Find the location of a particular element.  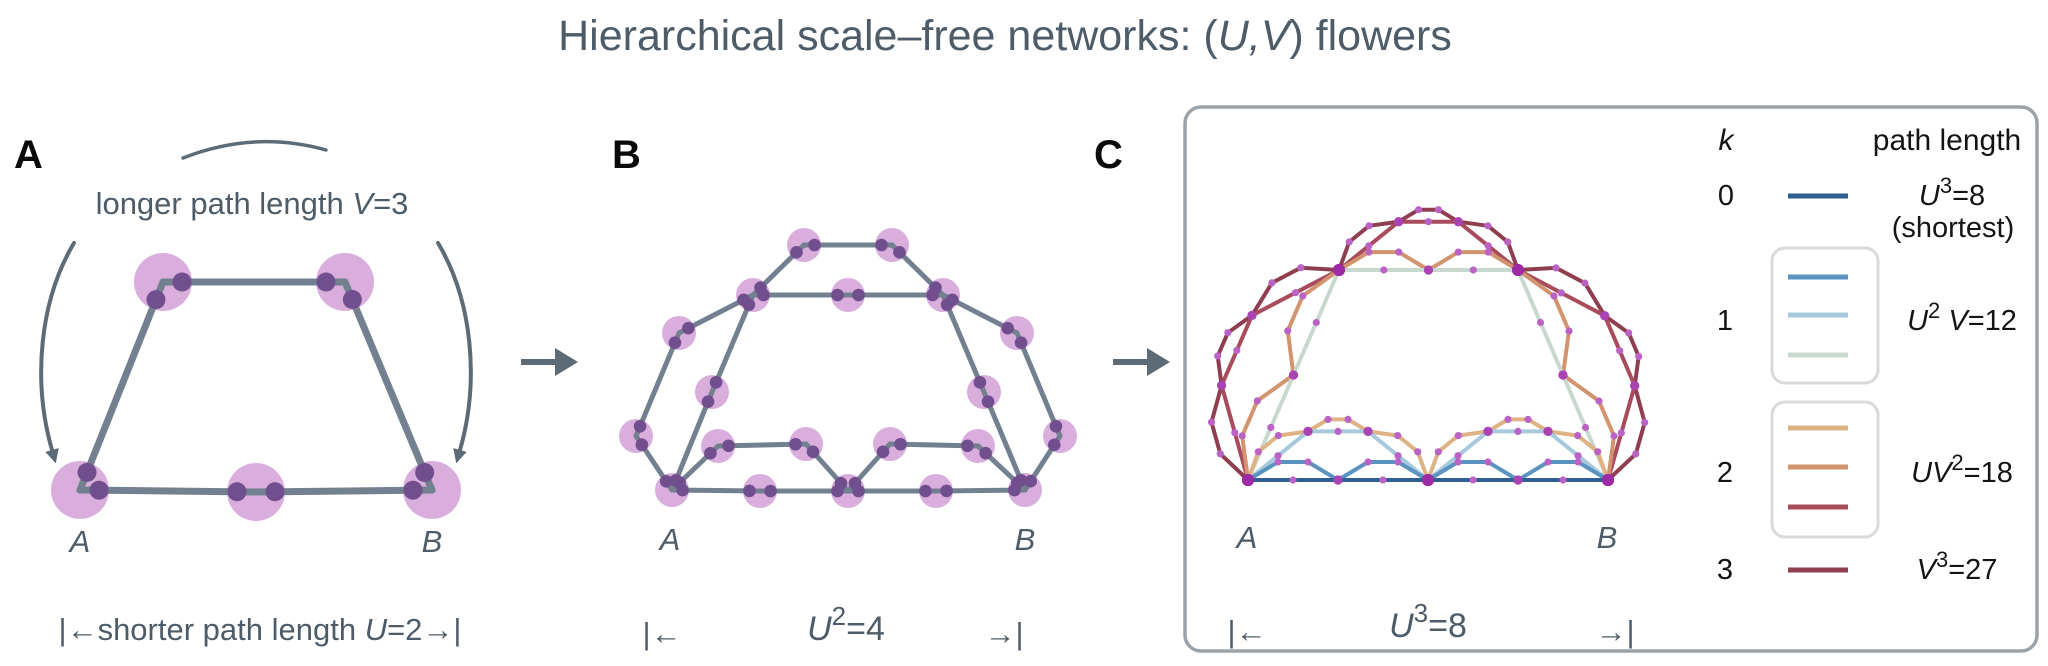

legend-k-value: 2 is located at coordinates (1725, 473).